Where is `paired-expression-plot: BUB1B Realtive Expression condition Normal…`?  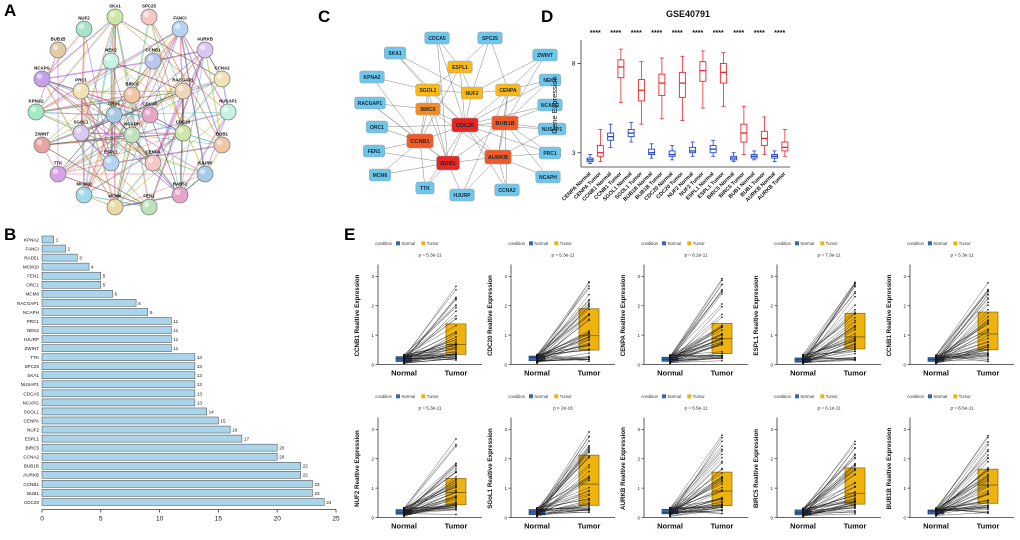
paired-expression-plot: BUB1B Realtive Expression condition Normal… is located at coordinates (950, 462).